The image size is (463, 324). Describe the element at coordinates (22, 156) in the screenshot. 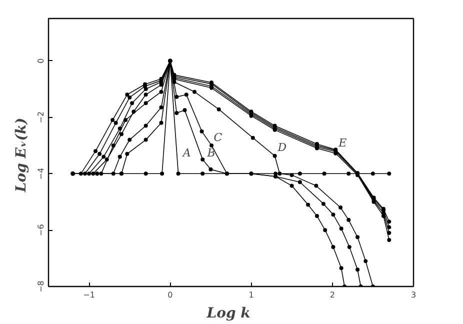

I see `y-axis-title: Log Eᵥ(k)` at that location.